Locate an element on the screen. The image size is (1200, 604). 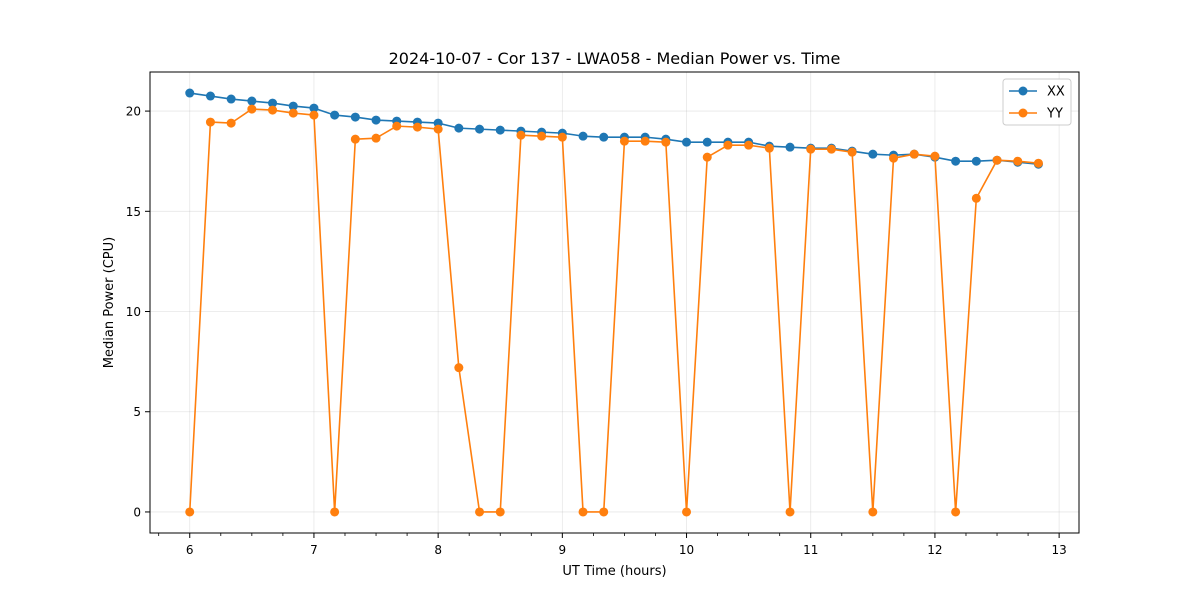
y-axis-label: Median Power (CPU) is located at coordinates (109, 302).